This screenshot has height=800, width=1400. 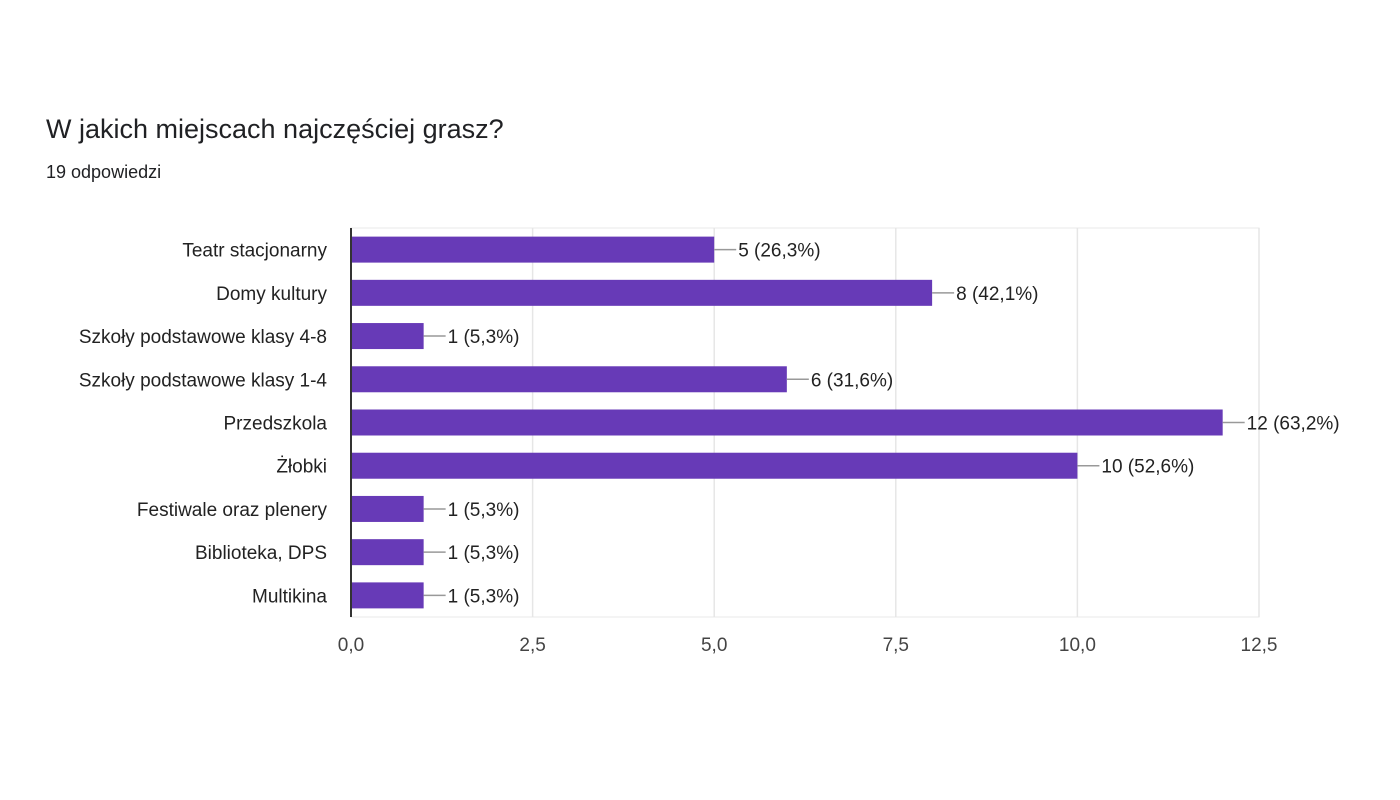 What do you see at coordinates (779, 251) in the screenshot?
I see `data-label: 5 (26,3%)` at bounding box center [779, 251].